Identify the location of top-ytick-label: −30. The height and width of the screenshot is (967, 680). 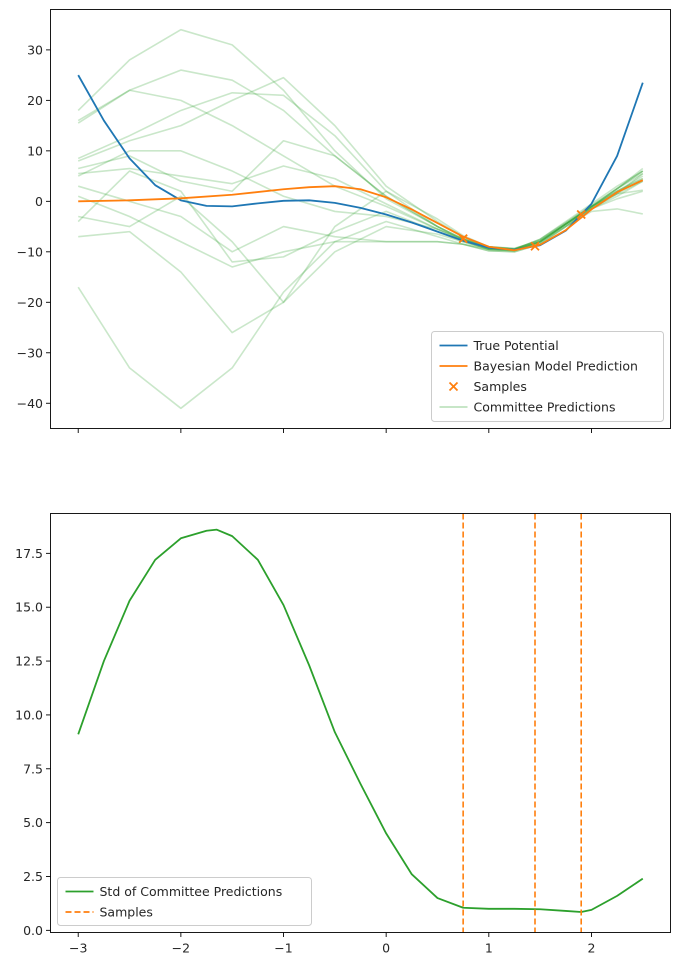
(30, 352).